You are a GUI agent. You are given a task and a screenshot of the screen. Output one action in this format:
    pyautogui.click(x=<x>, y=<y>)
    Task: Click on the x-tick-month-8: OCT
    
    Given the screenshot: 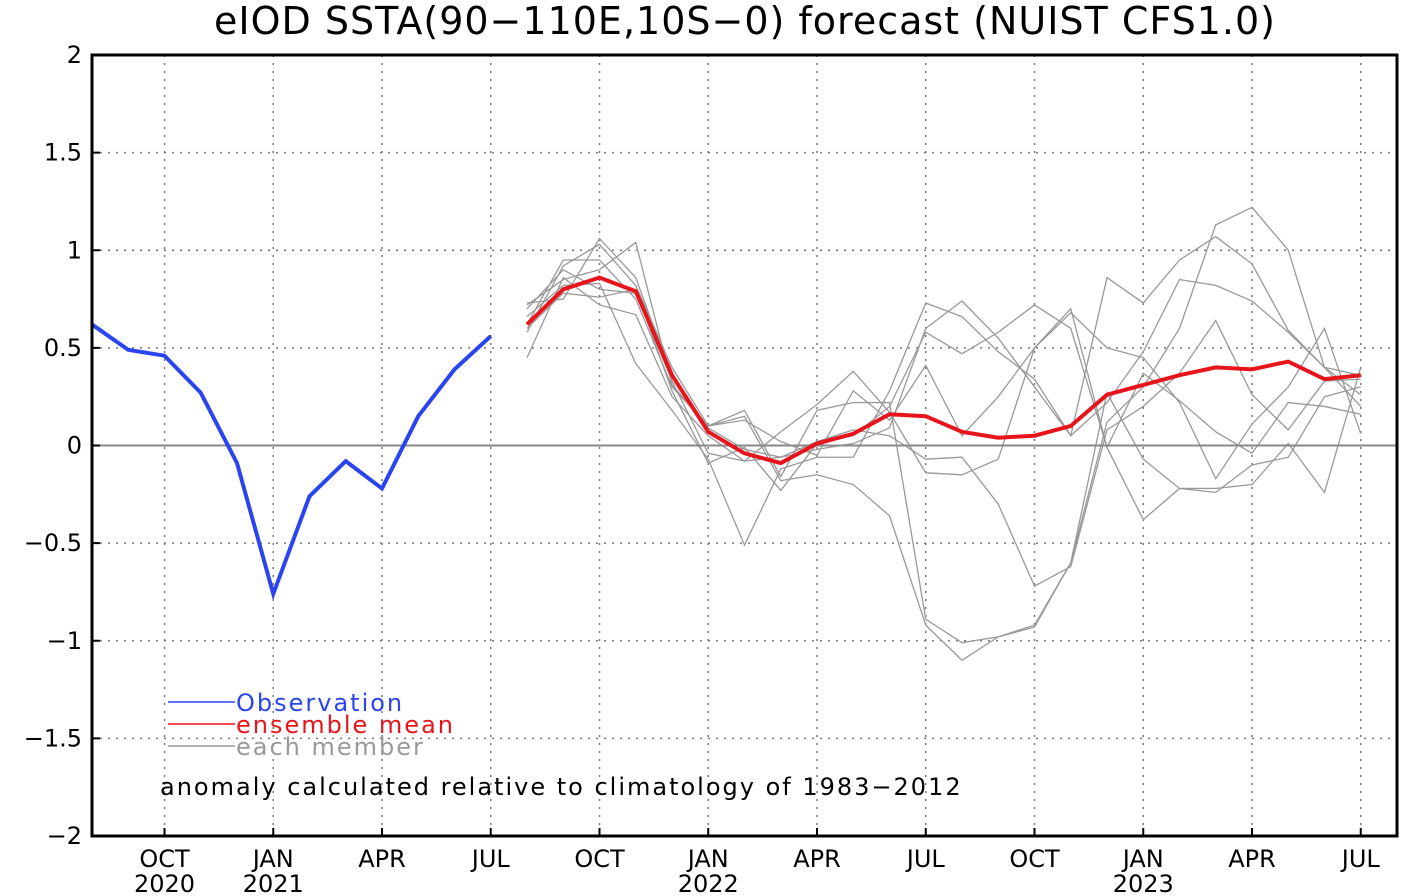 What is the action you would take?
    pyautogui.click(x=1034, y=859)
    